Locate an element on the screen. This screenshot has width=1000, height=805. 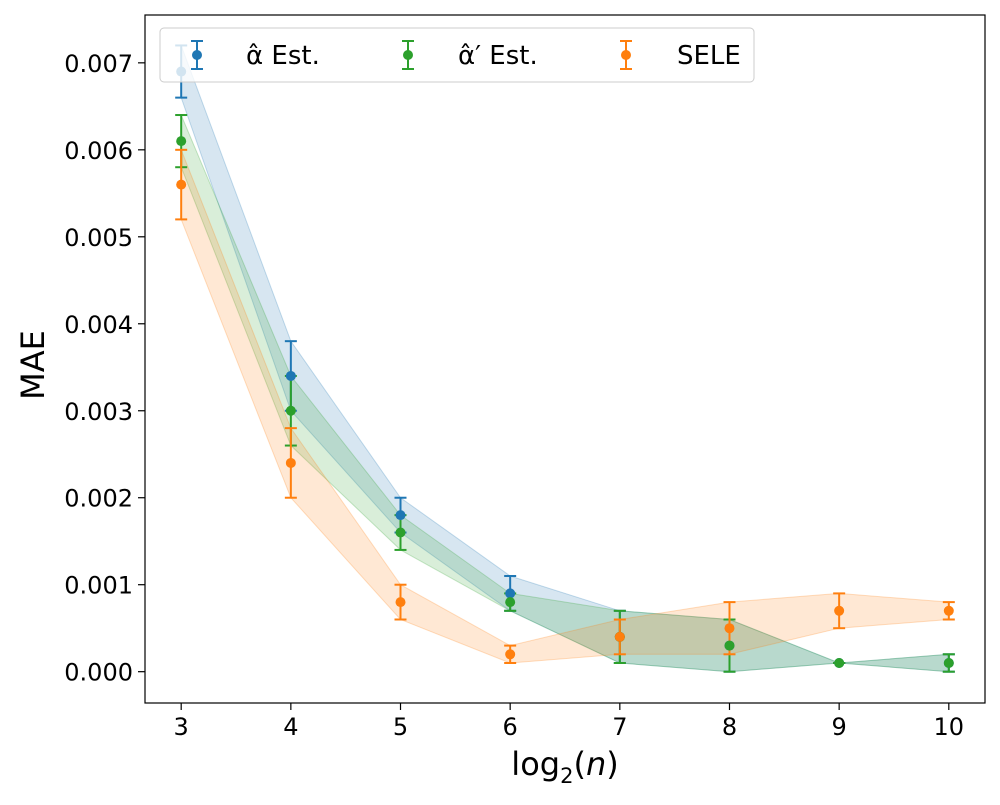
x-axis: 3 4 5 6 7 8 9 10 is located at coordinates (569, 722).